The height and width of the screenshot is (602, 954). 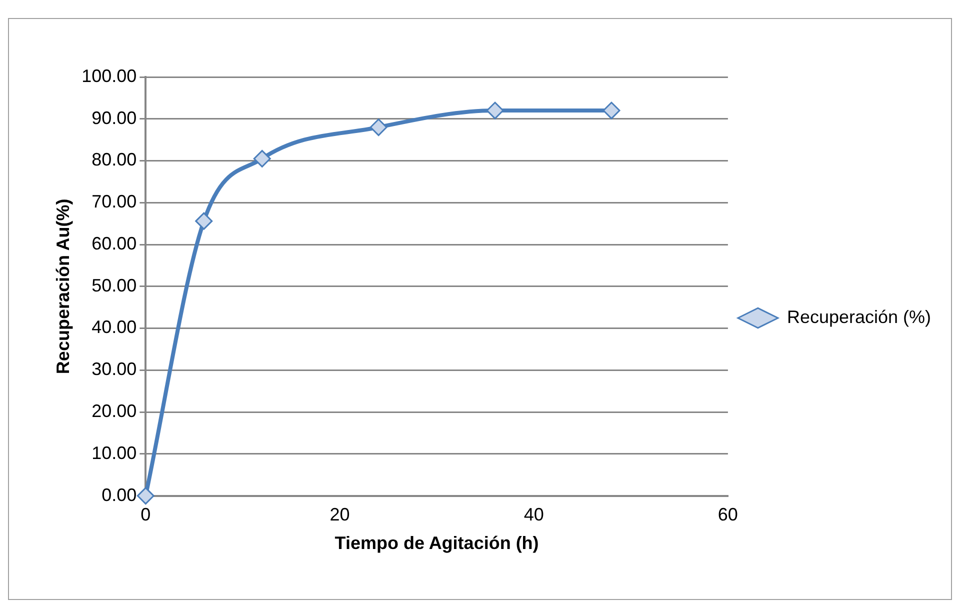 I want to click on y-tick-label: 30.00, so click(x=114, y=369).